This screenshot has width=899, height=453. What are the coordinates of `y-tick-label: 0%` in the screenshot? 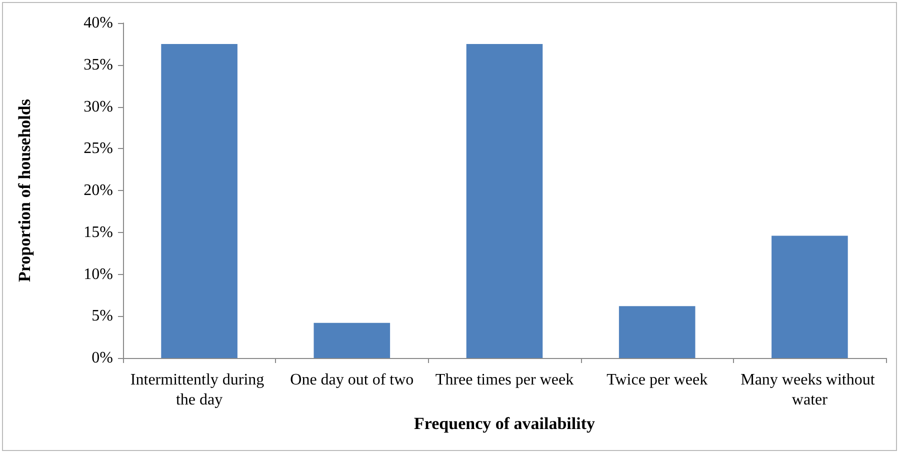 It's located at (102, 358).